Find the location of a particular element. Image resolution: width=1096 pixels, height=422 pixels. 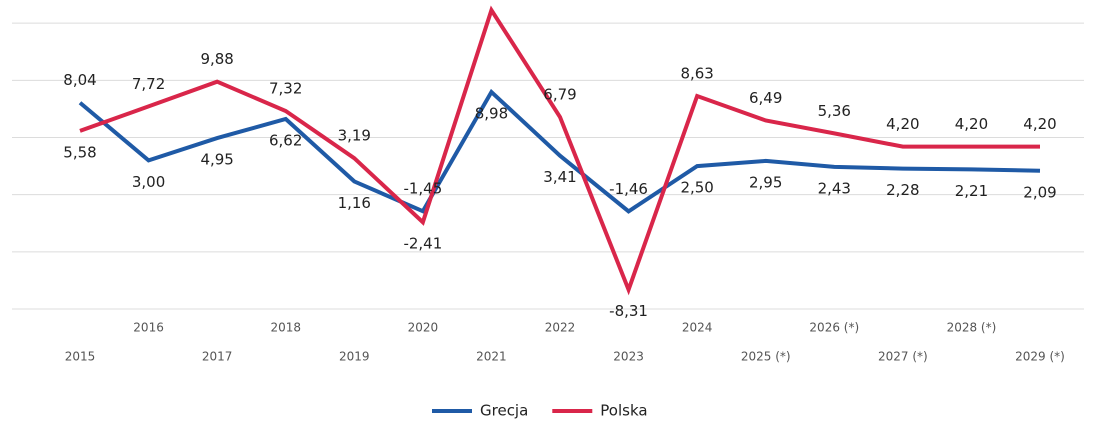

x-tick-label: 2027 (*) is located at coordinates (903, 357).